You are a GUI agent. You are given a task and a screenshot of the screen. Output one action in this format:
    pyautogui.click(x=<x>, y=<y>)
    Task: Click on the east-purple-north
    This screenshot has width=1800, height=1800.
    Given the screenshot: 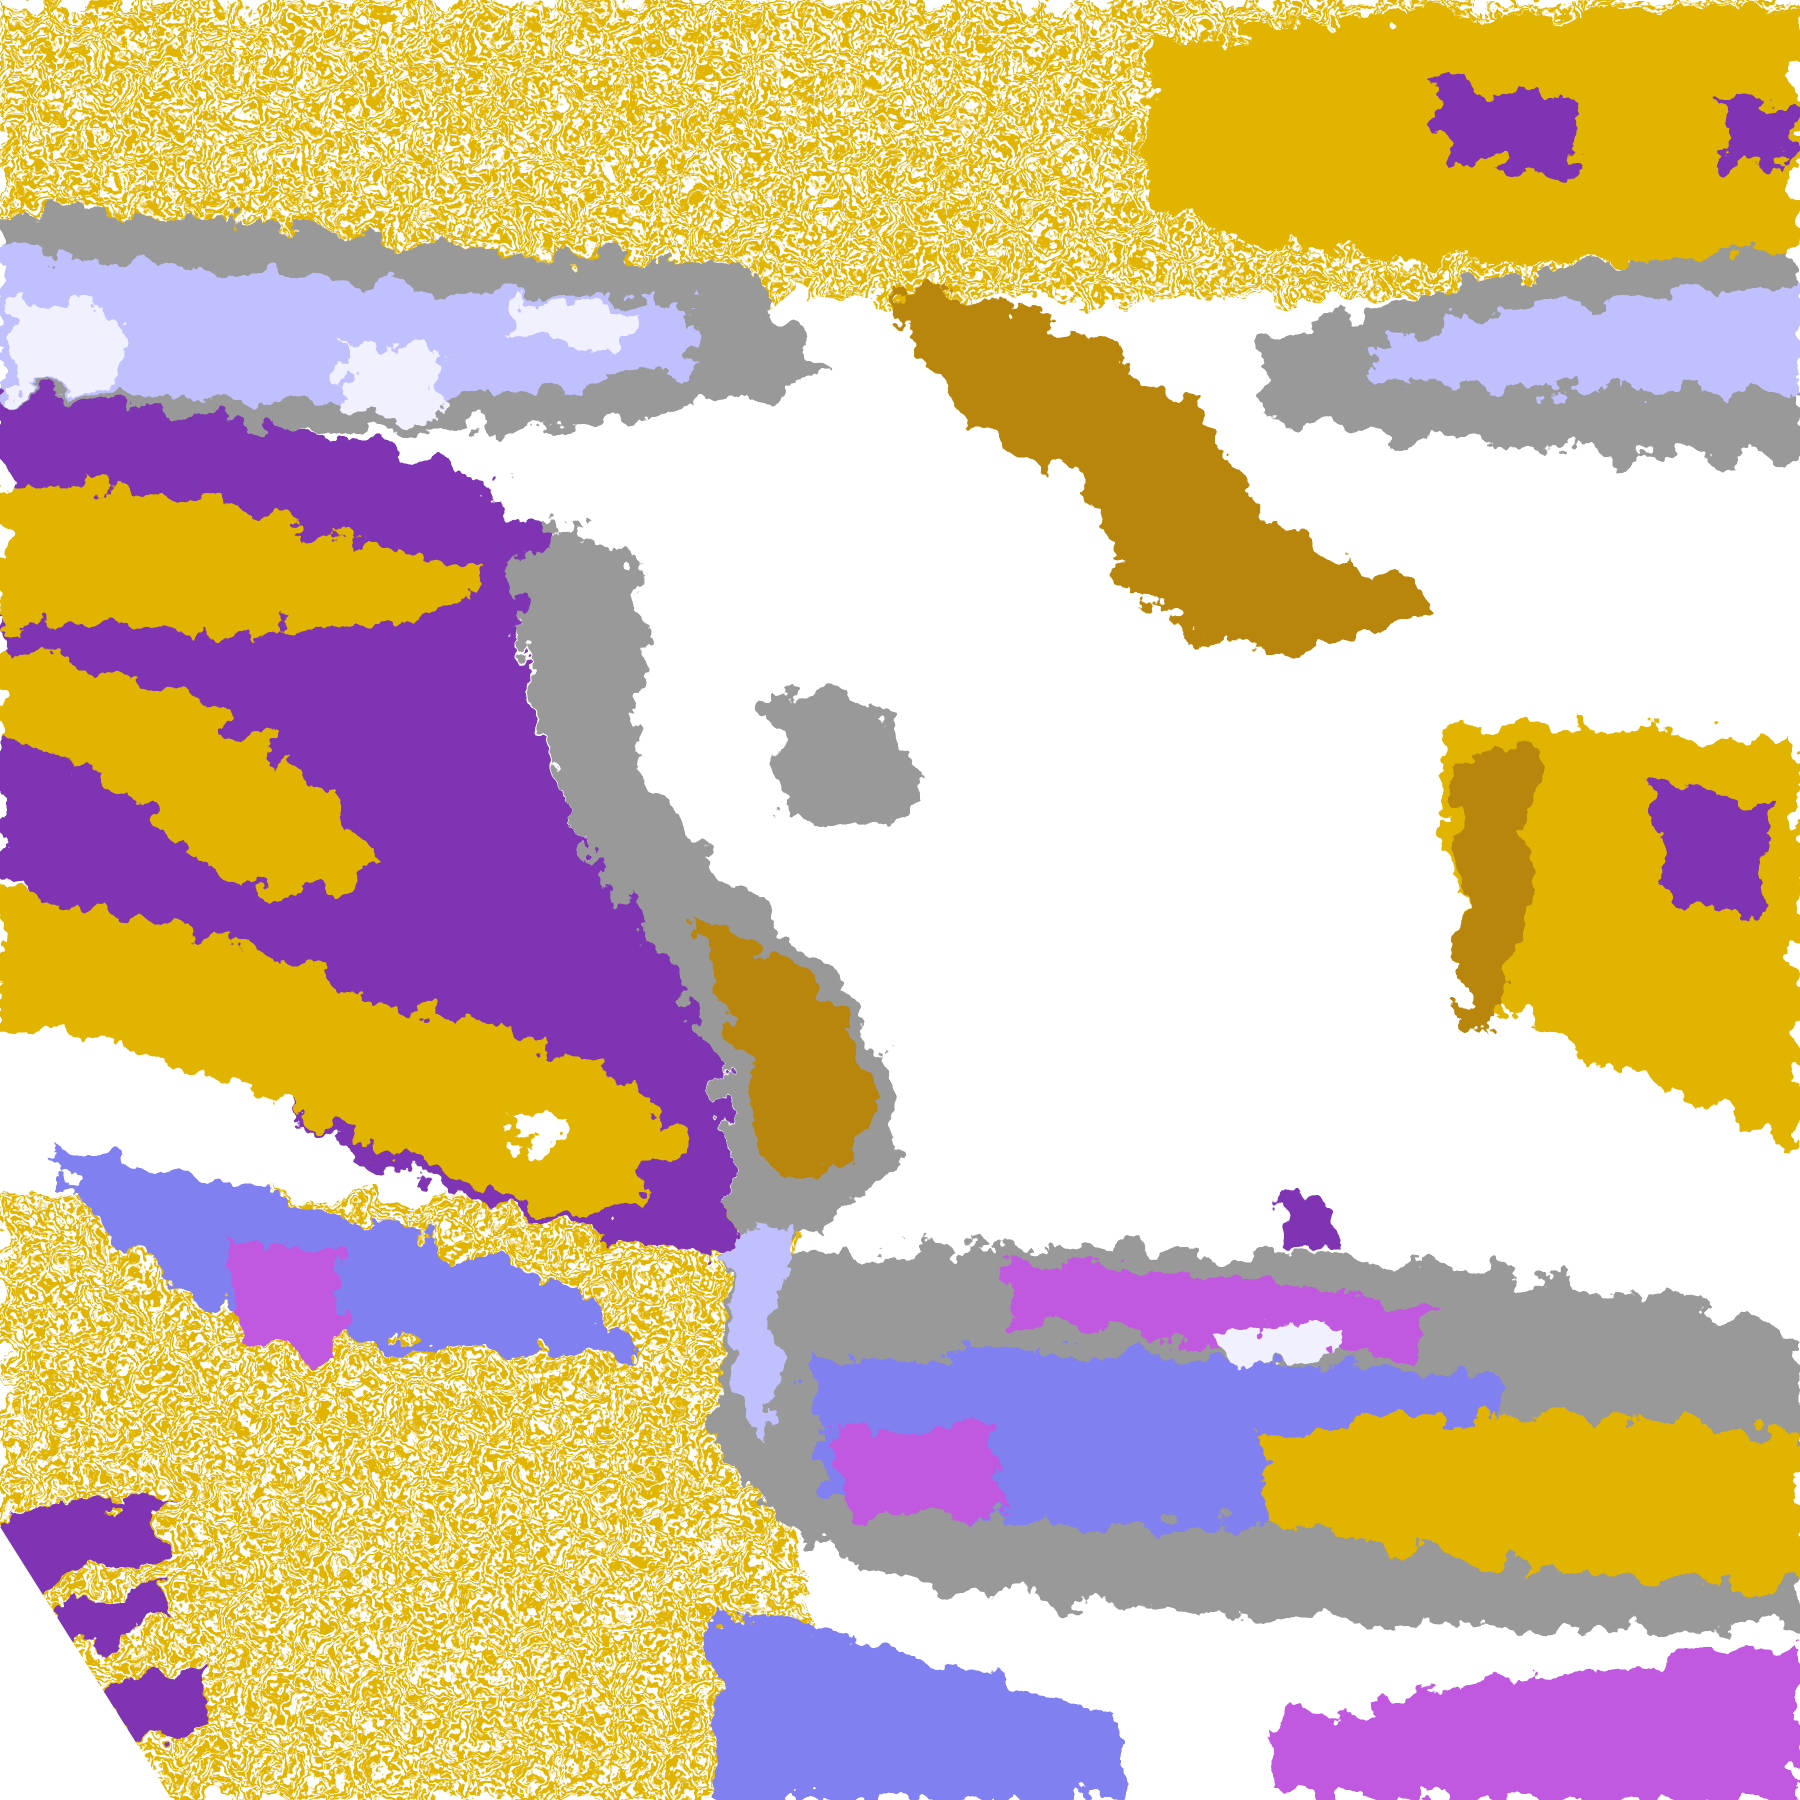 What is the action you would take?
    pyautogui.click(x=1612, y=126)
    